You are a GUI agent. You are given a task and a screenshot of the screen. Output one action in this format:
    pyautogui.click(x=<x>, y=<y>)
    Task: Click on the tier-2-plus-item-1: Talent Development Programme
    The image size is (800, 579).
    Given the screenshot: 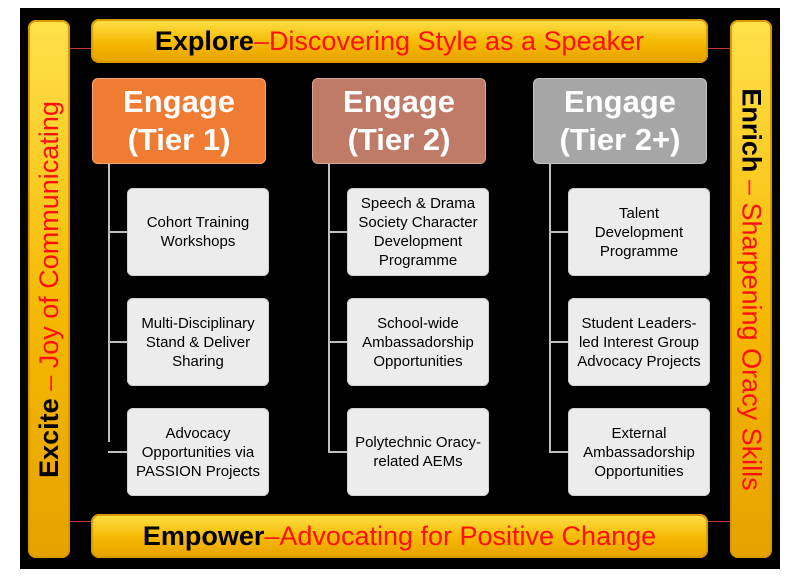 What is the action you would take?
    pyautogui.click(x=639, y=232)
    